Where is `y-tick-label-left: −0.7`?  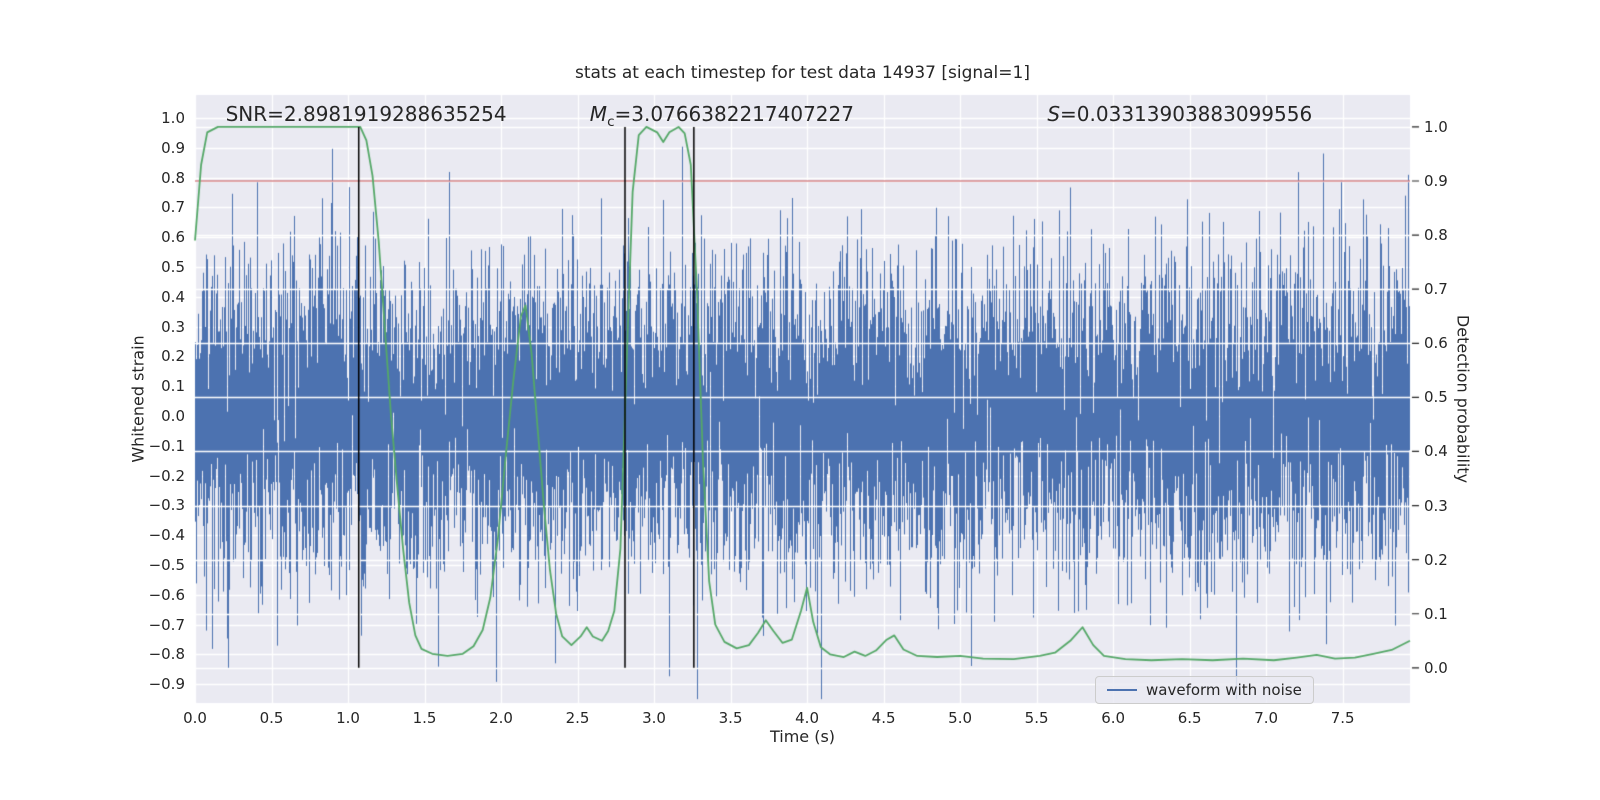 y-tick-label-left: −0.7 is located at coordinates (166, 624).